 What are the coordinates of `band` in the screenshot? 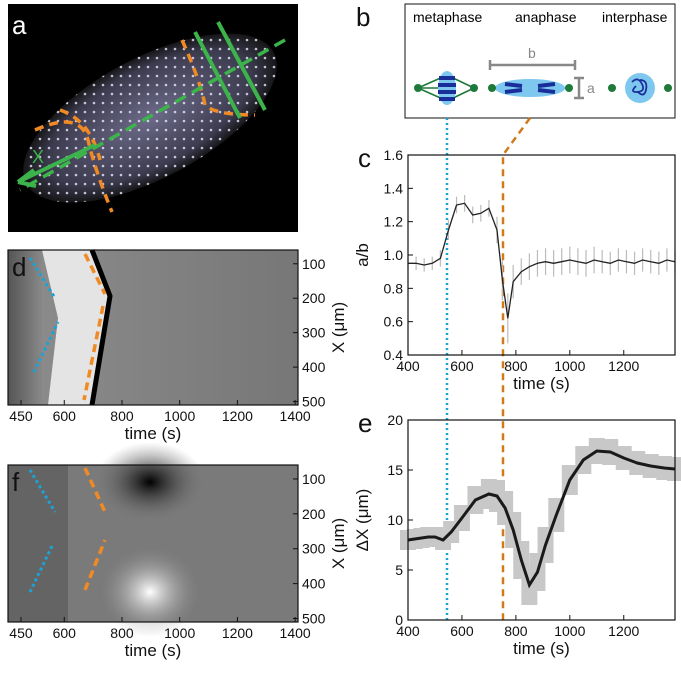 It's located at (75, 327).